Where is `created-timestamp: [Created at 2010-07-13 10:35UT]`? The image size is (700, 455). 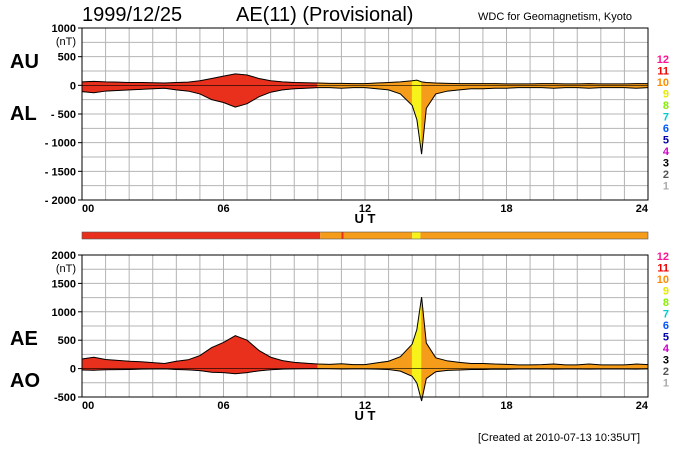 created-timestamp: [Created at 2010-07-13 10:35UT] is located at coordinates (559, 438).